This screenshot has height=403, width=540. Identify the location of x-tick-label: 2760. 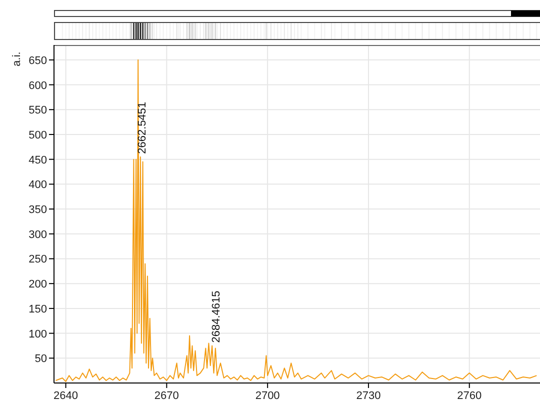
(469, 396).